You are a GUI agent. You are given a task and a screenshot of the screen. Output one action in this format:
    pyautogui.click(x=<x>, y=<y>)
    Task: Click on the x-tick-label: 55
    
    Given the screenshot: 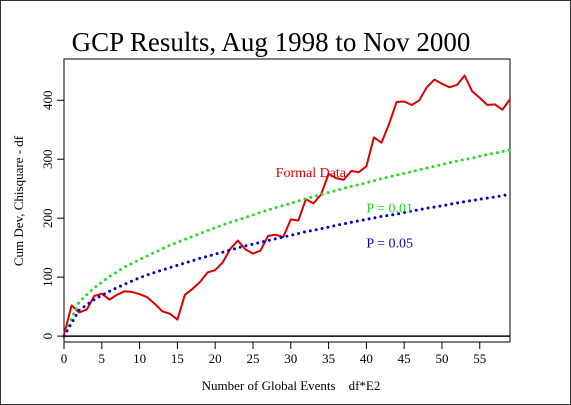 What is the action you would take?
    pyautogui.click(x=479, y=358)
    